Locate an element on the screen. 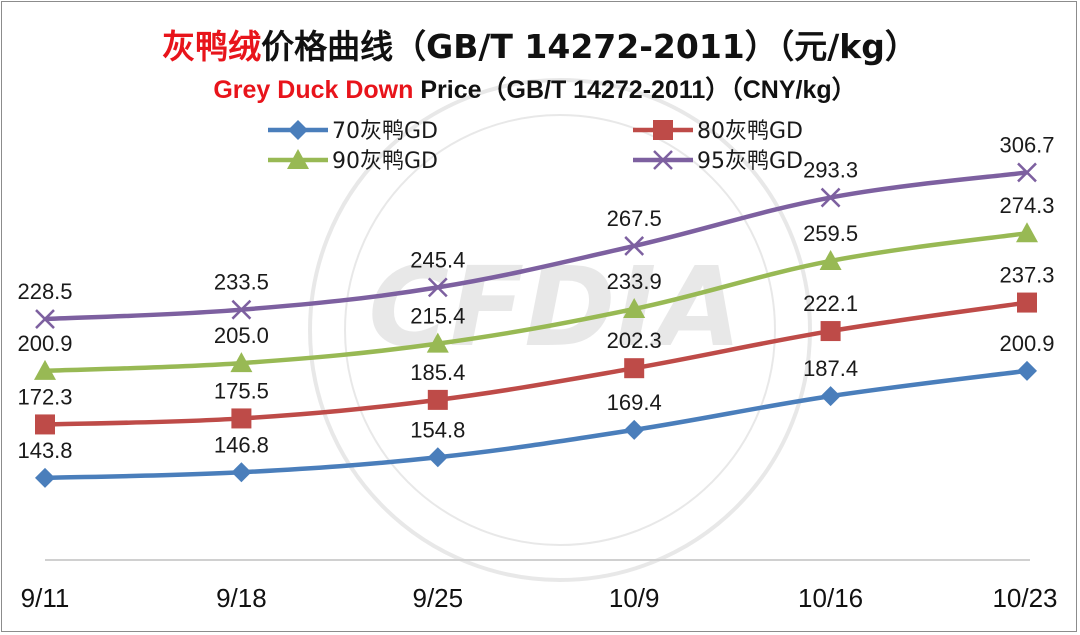 The height and width of the screenshot is (635, 1080). data-label-s1-2: 146.8 is located at coordinates (241, 444).